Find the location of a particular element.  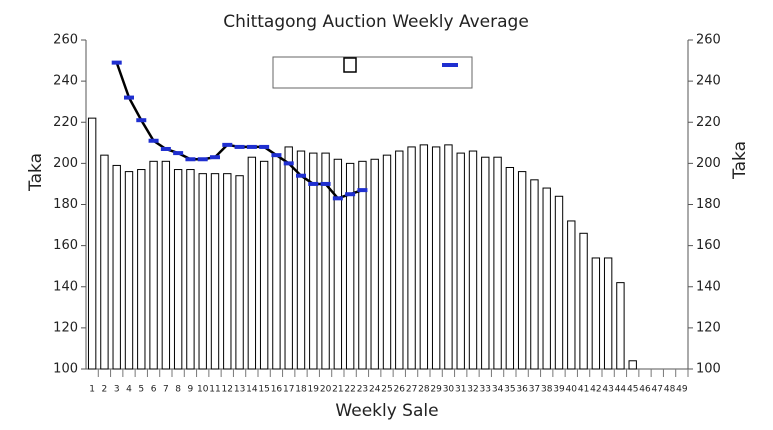

y2-tick-label: 220 is located at coordinates (708, 122).